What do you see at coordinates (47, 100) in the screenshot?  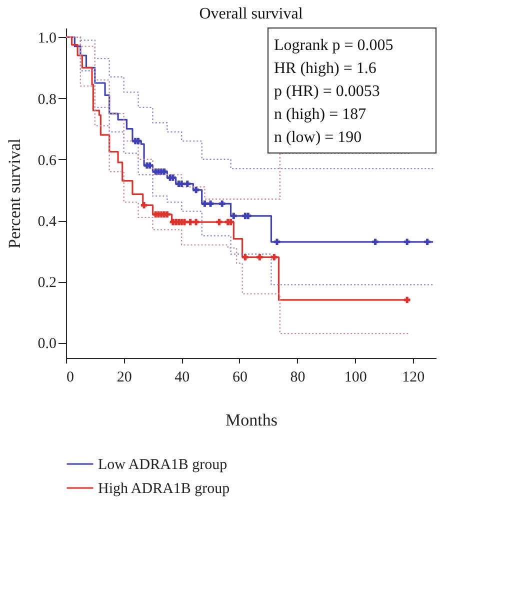 I see `y-tick-label: 0.8` at bounding box center [47, 100].